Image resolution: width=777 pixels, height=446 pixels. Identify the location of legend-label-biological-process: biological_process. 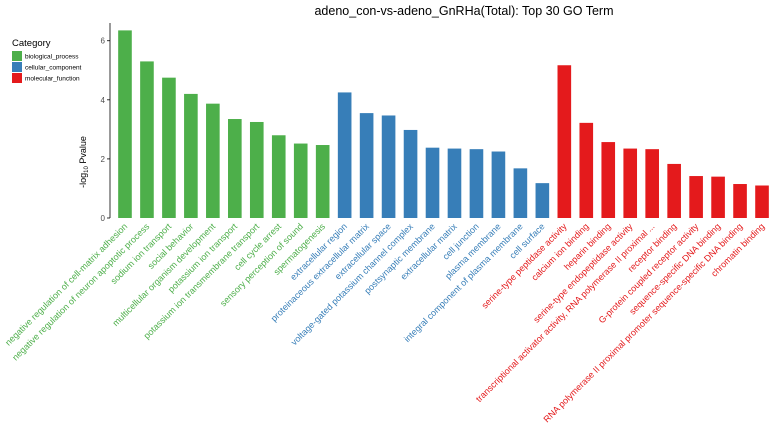
(52, 57).